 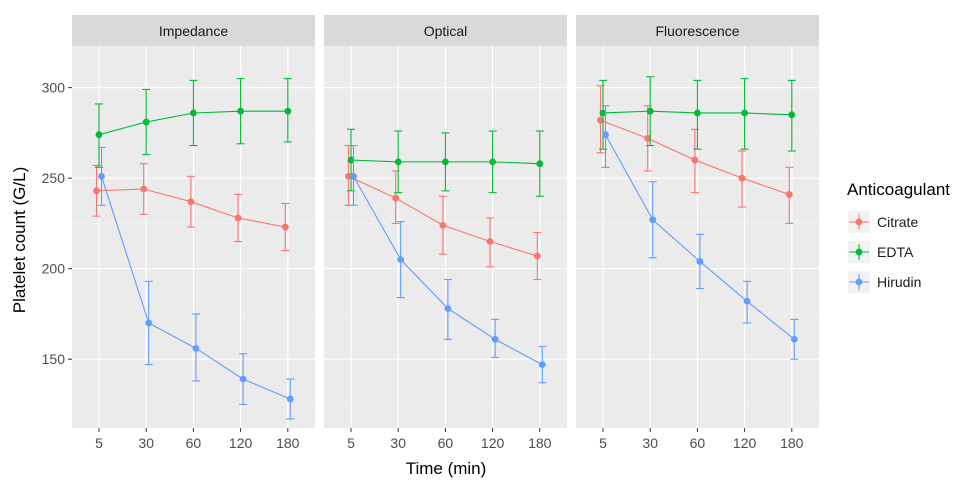 What do you see at coordinates (446, 468) in the screenshot?
I see `x-axis-title: Time (min)` at bounding box center [446, 468].